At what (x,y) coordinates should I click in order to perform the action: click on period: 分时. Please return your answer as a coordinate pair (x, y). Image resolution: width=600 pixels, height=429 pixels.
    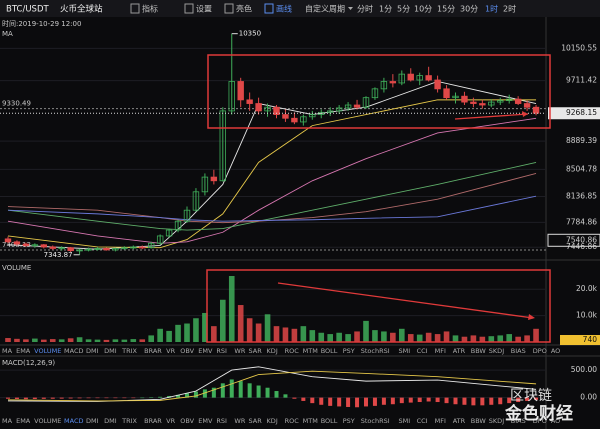
    Looking at the image, I should click on (365, 9).